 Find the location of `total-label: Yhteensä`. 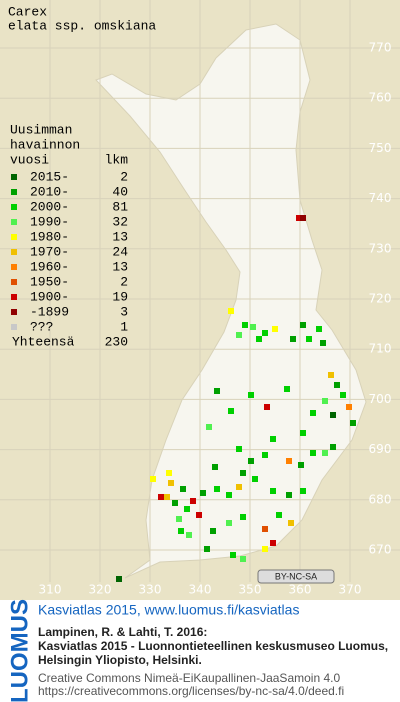

total-label: Yhteensä is located at coordinates (43, 341).